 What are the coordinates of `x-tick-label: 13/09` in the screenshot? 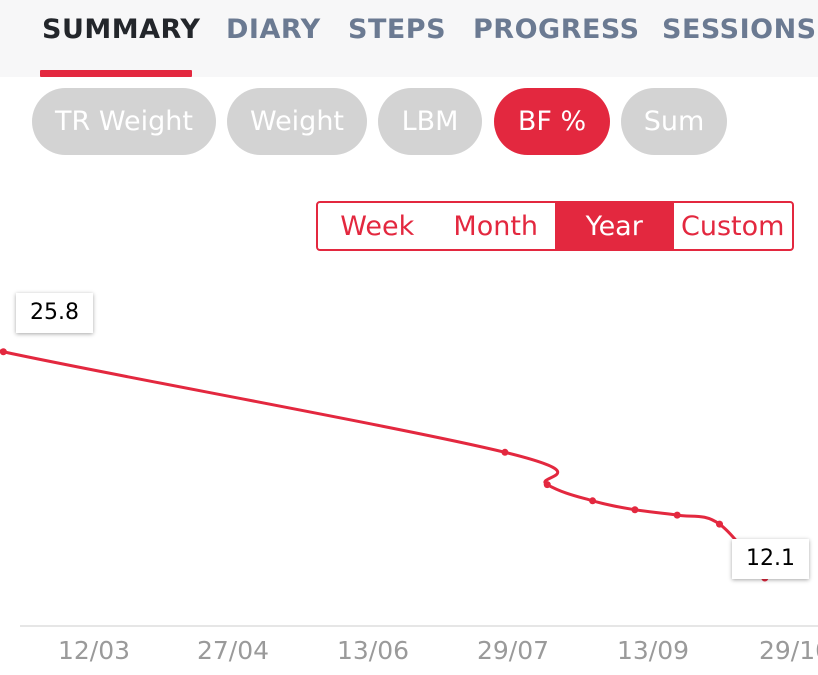 It's located at (653, 650).